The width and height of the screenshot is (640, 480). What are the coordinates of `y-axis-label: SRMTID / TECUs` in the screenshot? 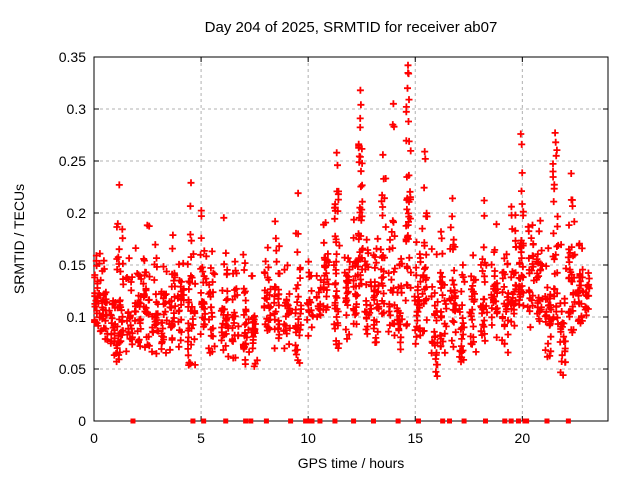 It's located at (19, 239).